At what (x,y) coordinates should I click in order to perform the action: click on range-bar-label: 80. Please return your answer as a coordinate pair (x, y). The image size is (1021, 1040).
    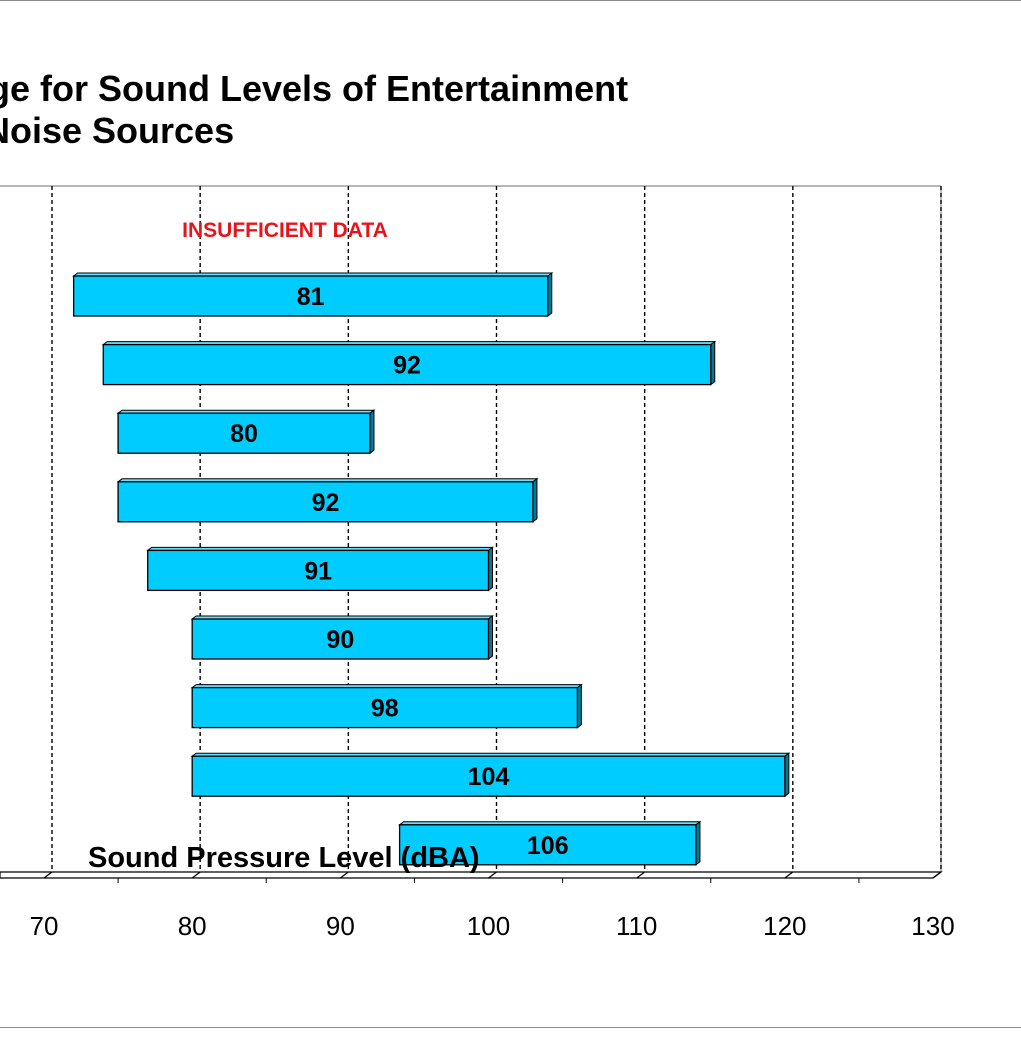
    Looking at the image, I should click on (244, 434).